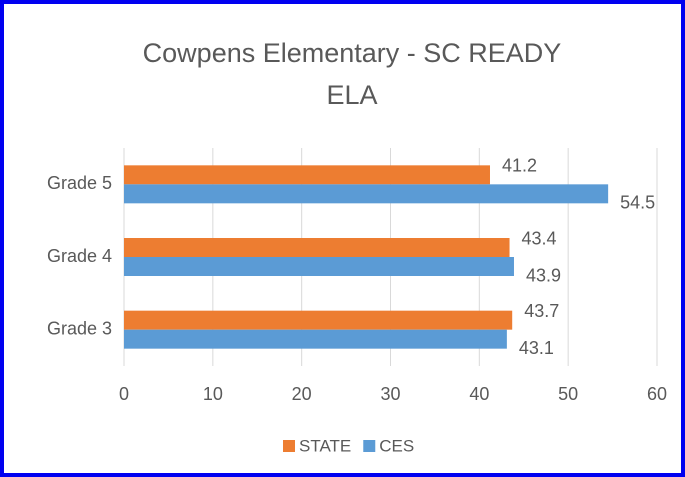 The width and height of the screenshot is (685, 477). Describe the element at coordinates (213, 394) in the screenshot. I see `x-tick-label: 10` at that location.